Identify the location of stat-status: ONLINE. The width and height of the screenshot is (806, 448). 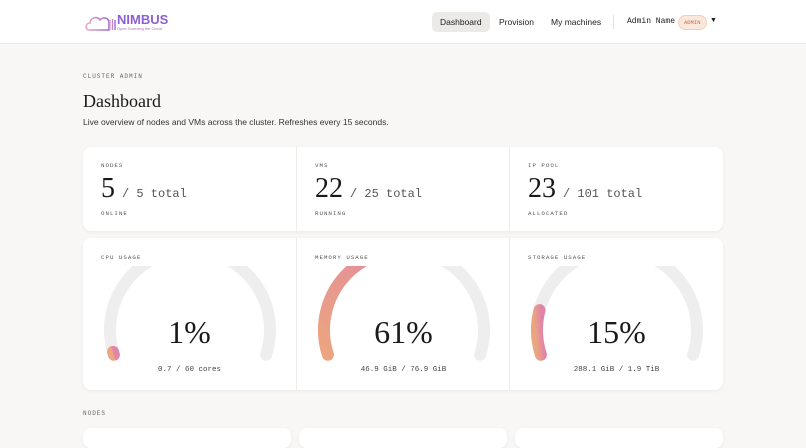
(114, 213).